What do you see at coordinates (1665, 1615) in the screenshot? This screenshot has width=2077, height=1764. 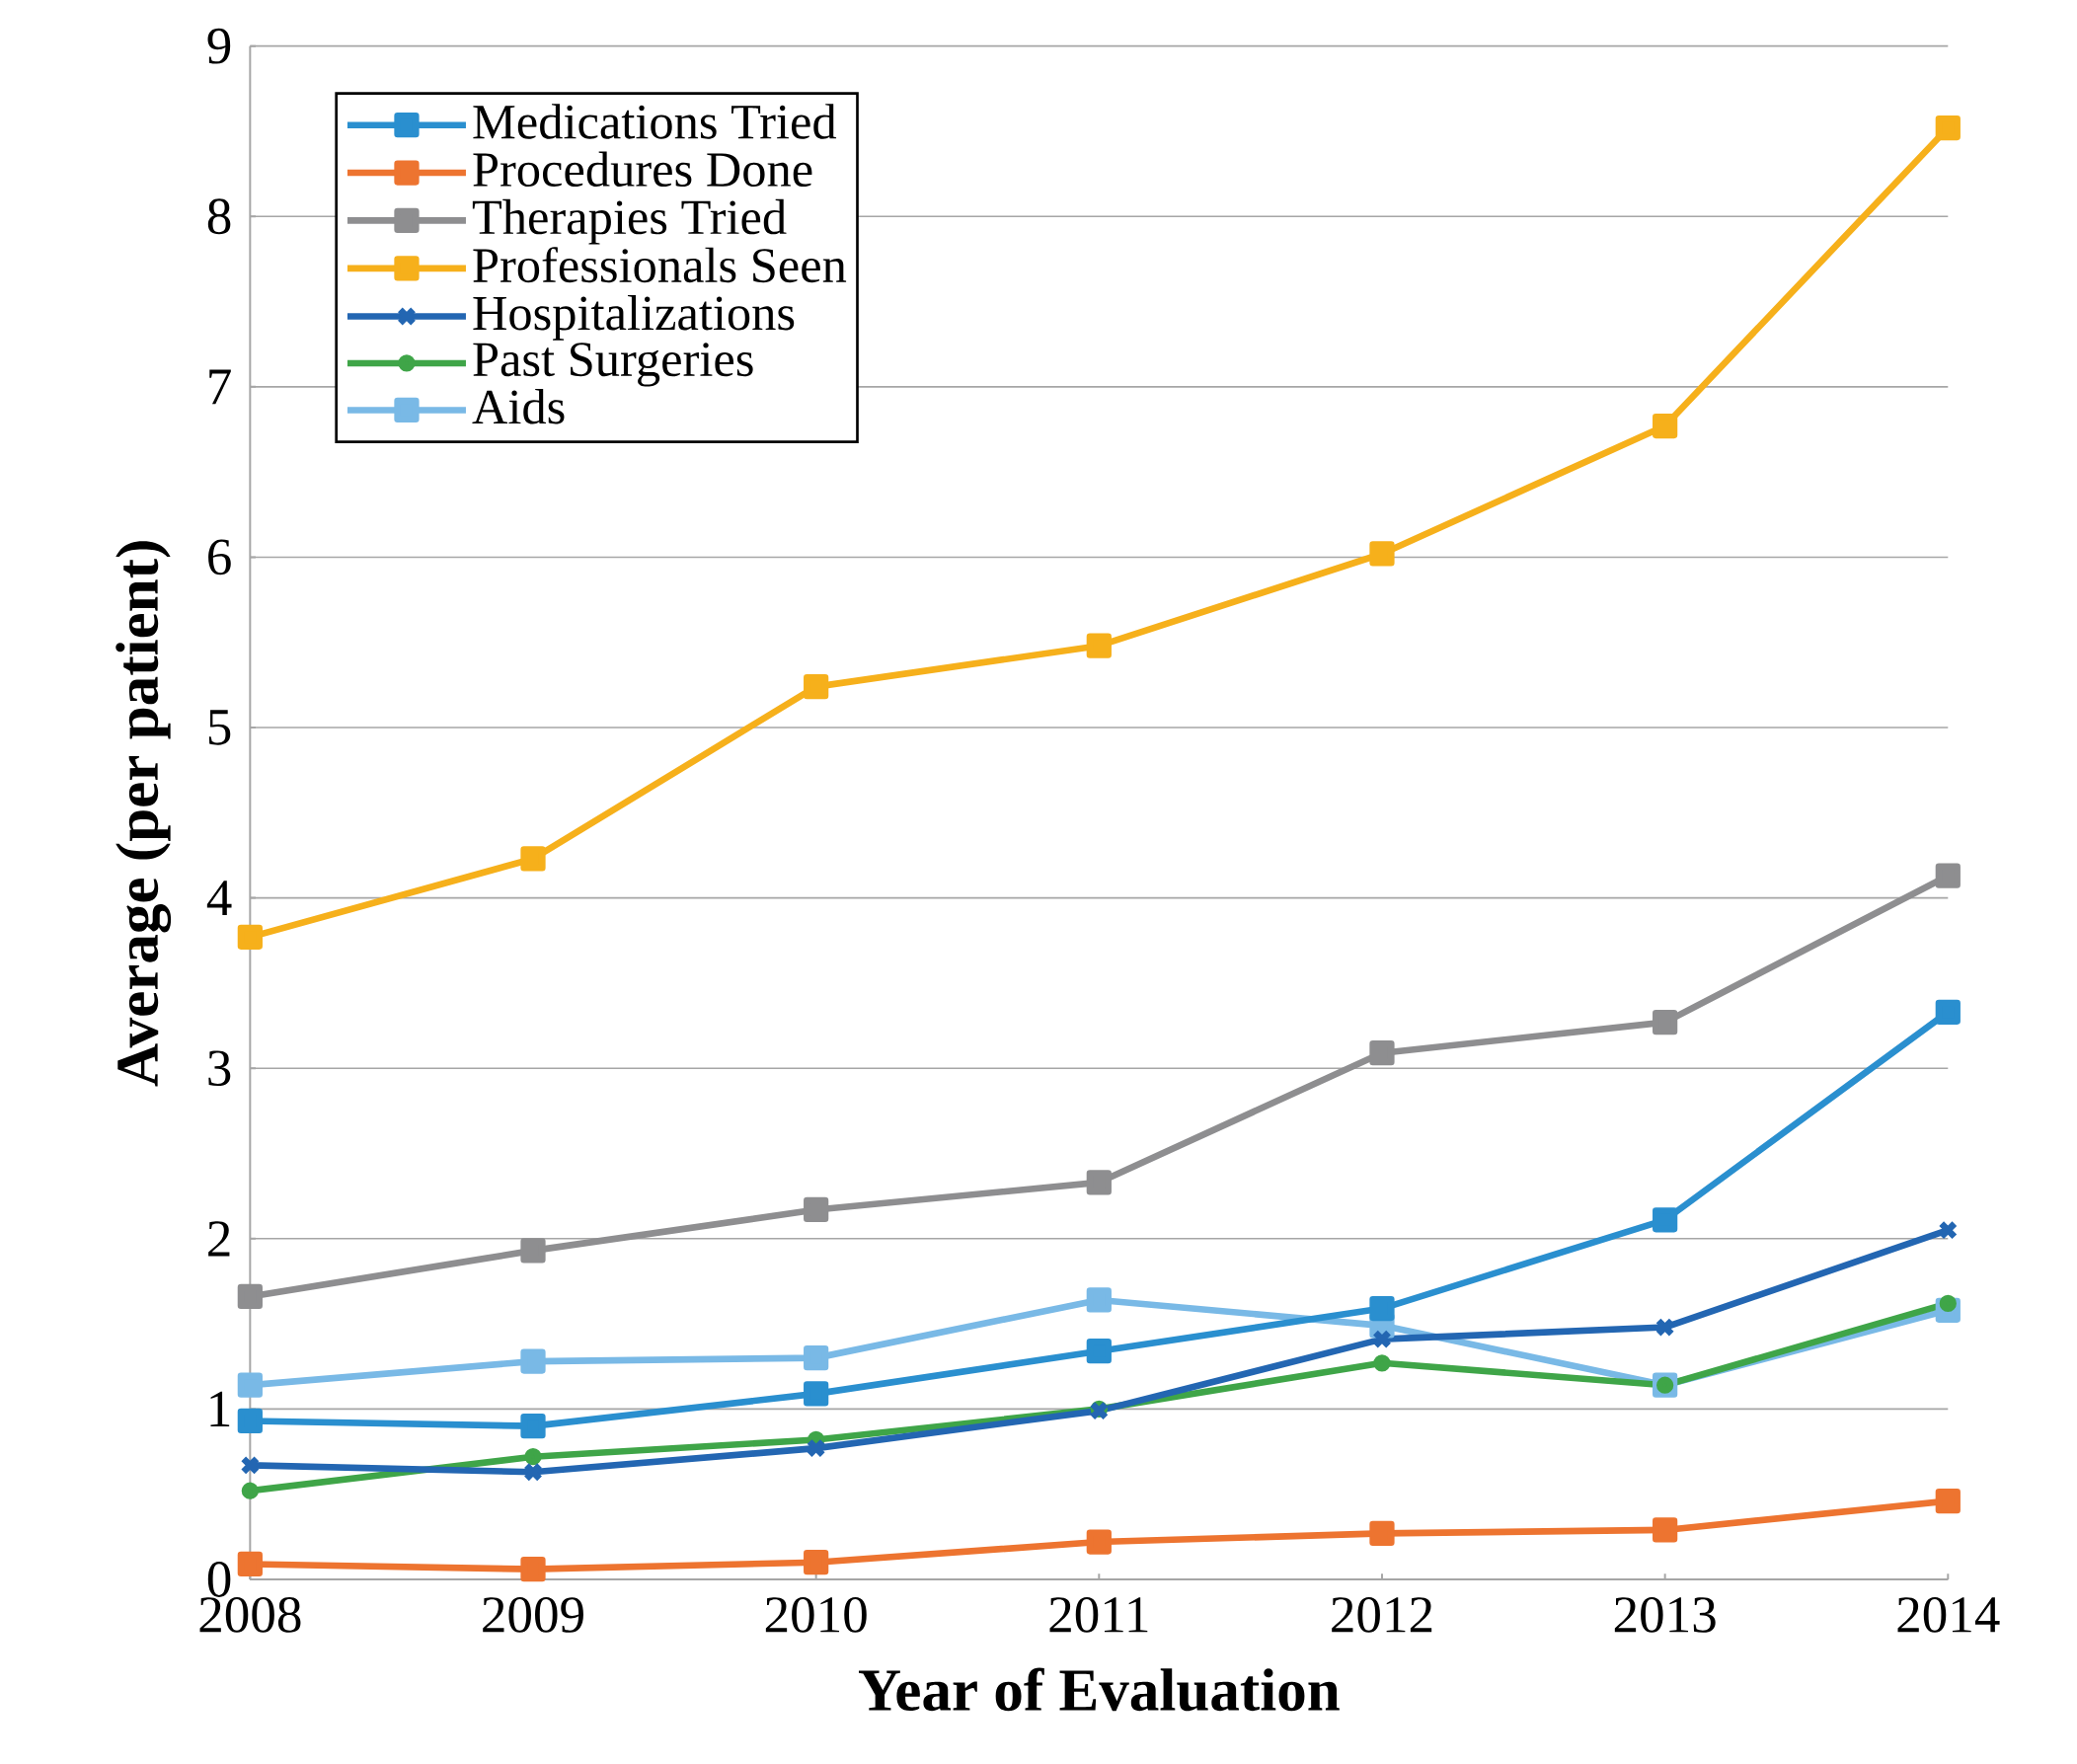 I see `x-tick-label: 2013` at bounding box center [1665, 1615].